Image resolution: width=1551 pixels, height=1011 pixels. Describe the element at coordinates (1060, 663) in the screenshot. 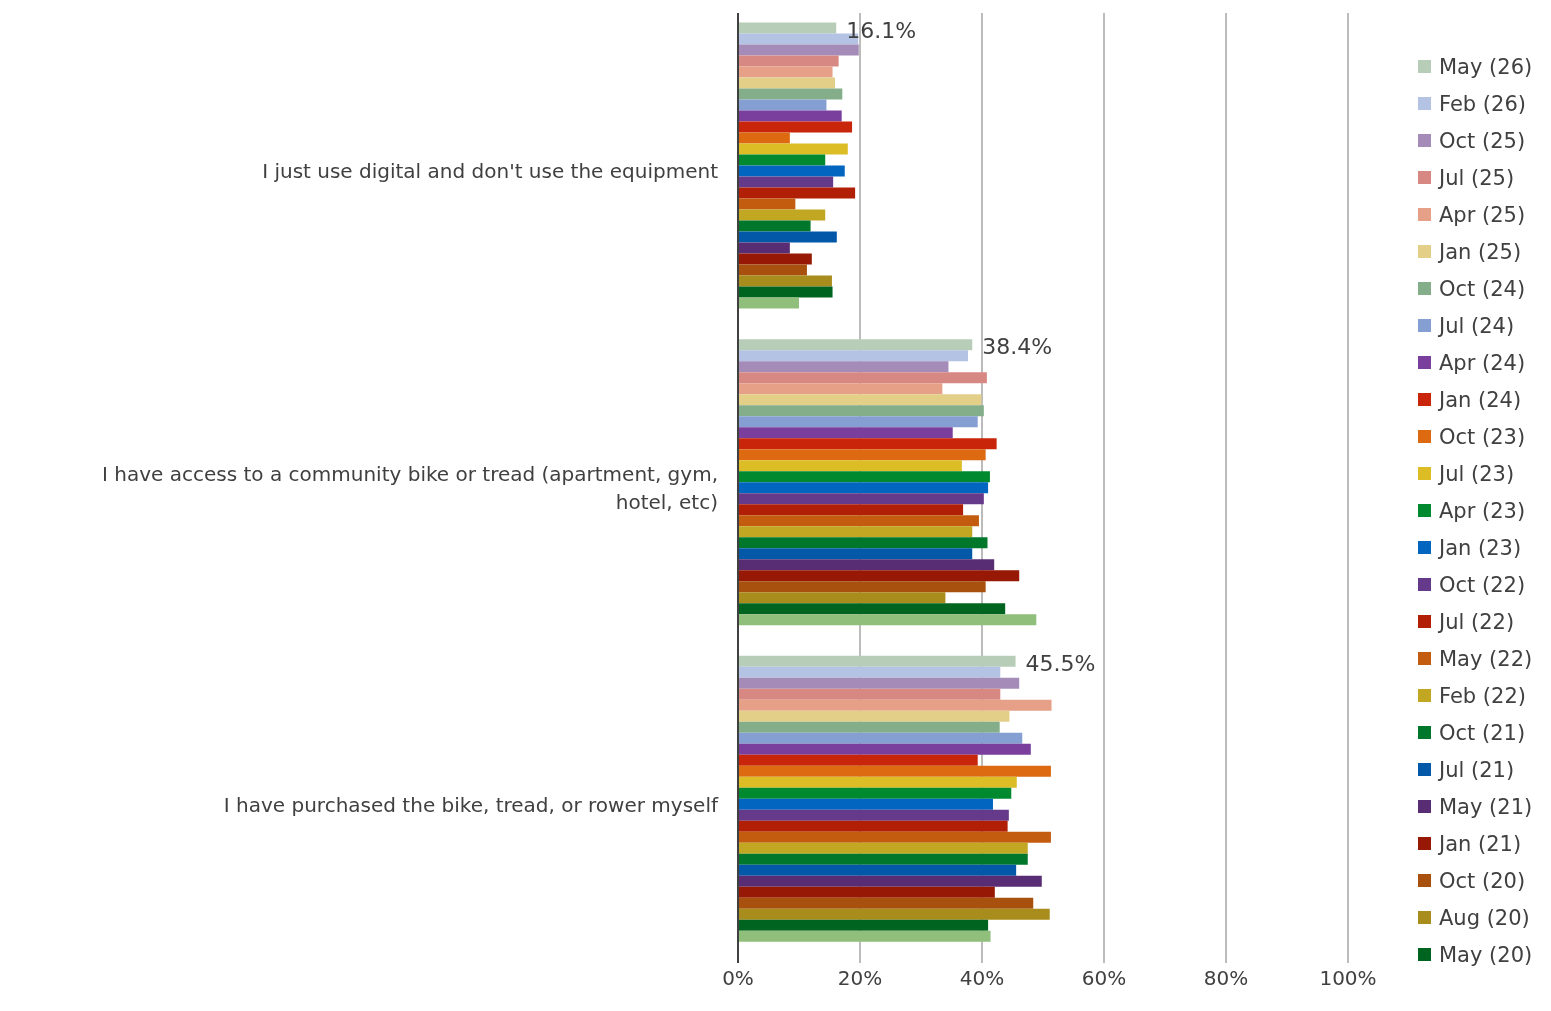

I see `data-label: 45.5%` at that location.